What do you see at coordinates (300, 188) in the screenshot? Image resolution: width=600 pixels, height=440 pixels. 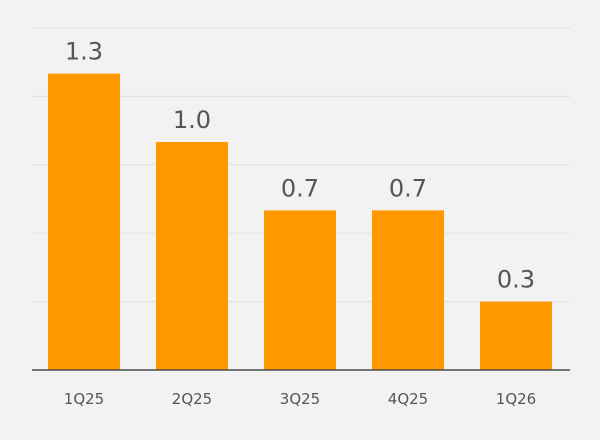 I see `value-label-3q25: 0.7` at bounding box center [300, 188].